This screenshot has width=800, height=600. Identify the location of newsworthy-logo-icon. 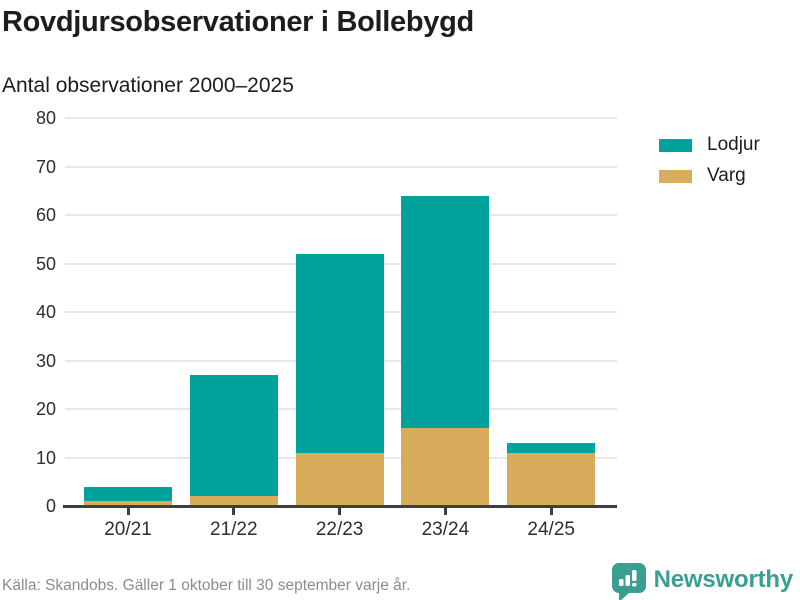
(628, 581).